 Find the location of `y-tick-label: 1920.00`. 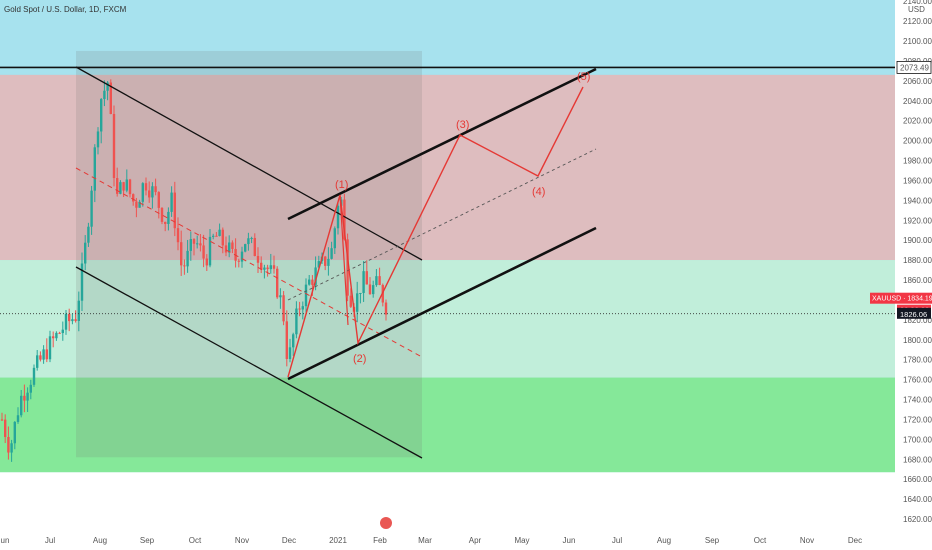

y-tick-label: 1920.00 is located at coordinates (917, 220).